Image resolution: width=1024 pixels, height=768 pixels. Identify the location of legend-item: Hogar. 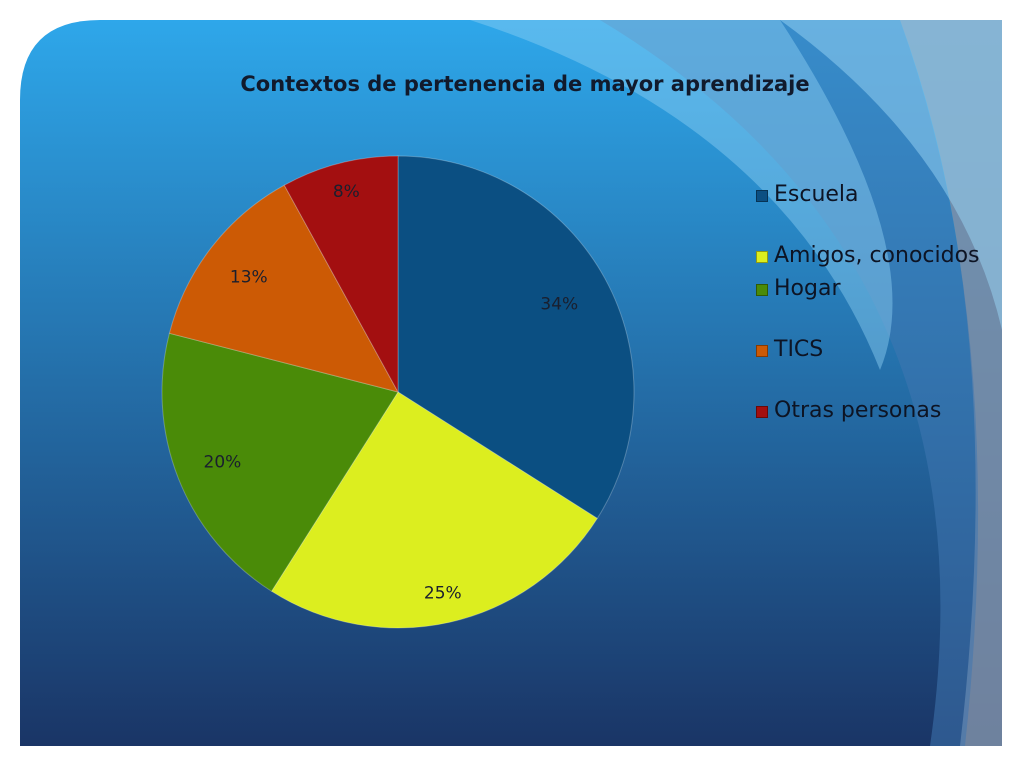
(876, 288).